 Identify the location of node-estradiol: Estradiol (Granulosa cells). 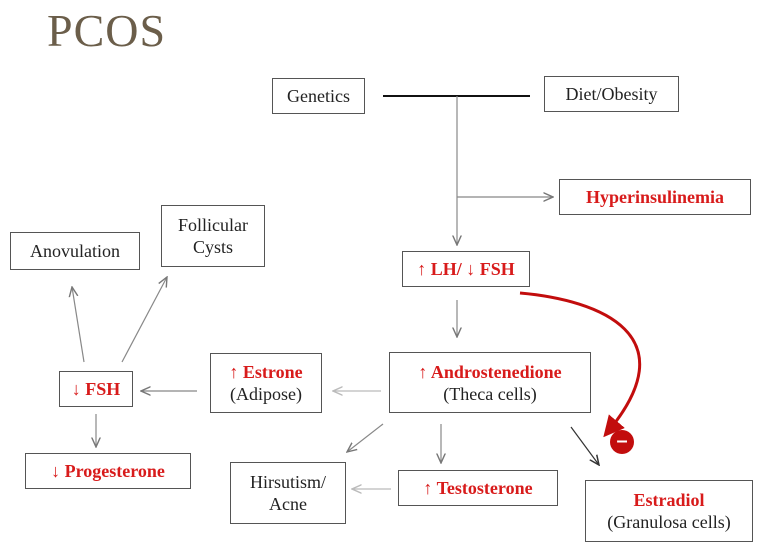
(669, 511).